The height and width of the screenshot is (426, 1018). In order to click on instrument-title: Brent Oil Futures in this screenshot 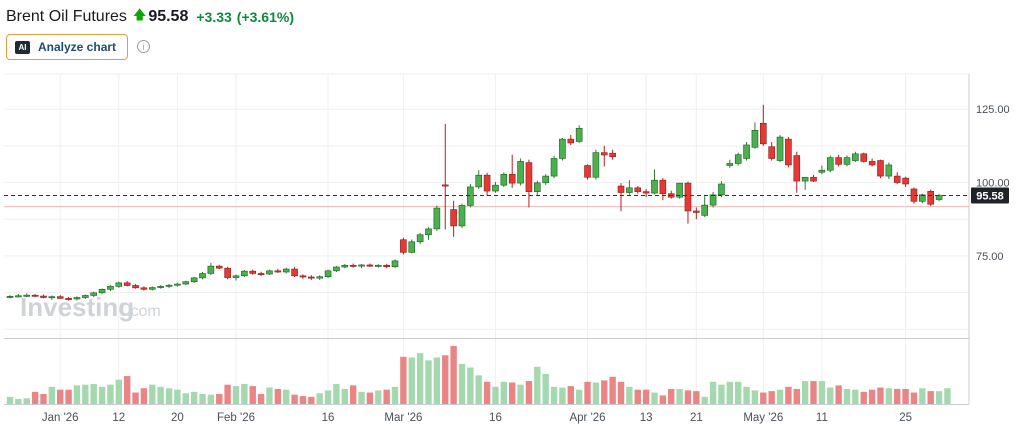, I will do `click(66, 16)`.